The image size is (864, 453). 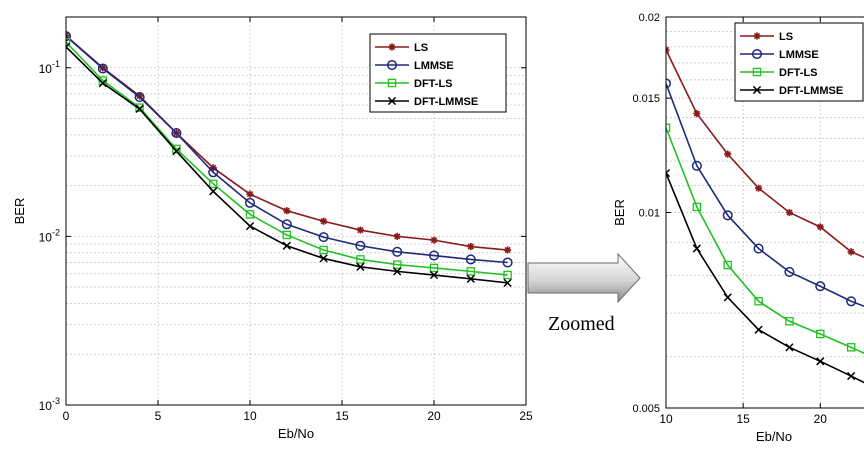 I want to click on y-tick-label: 10⁻³, so click(x=49, y=404).